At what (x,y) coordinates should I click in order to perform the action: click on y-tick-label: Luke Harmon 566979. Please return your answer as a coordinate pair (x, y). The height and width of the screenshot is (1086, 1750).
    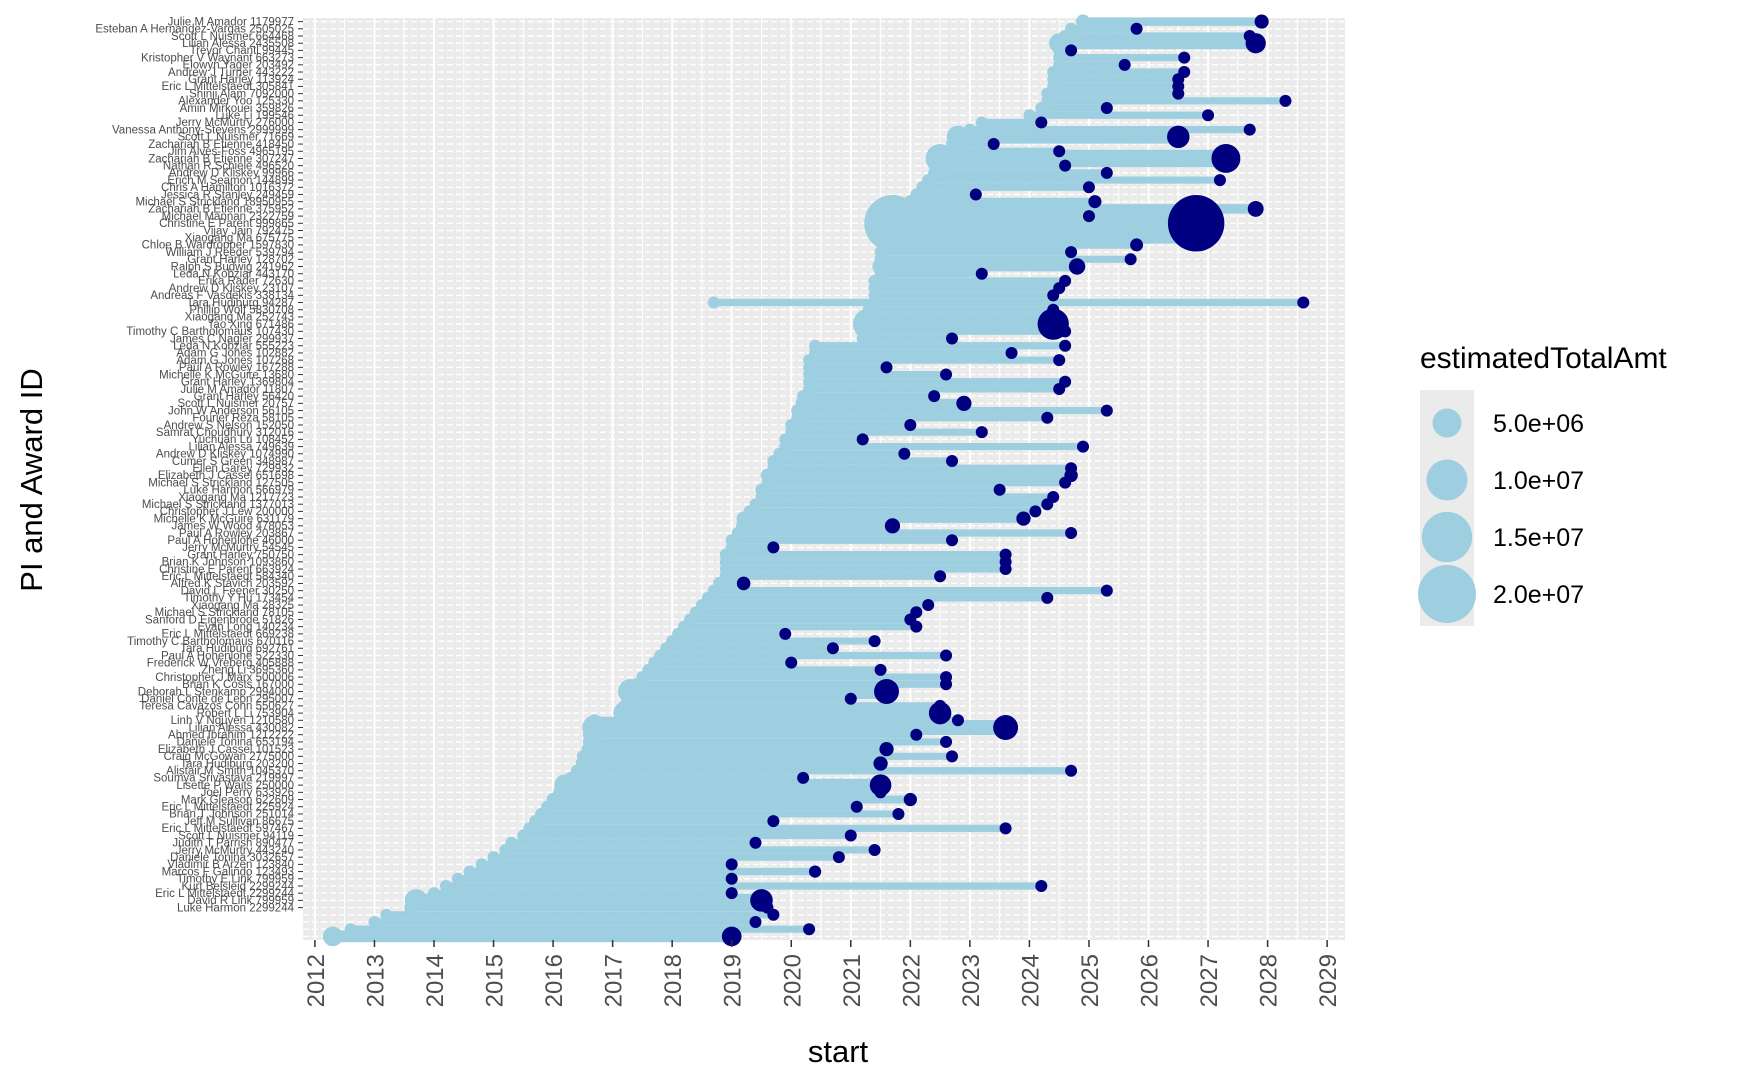
    Looking at the image, I should click on (238, 491).